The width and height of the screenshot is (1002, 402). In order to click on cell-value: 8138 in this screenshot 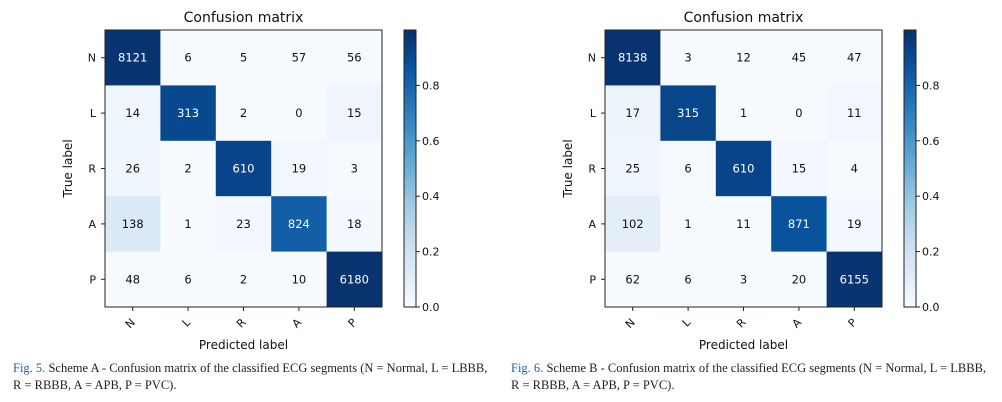, I will do `click(632, 58)`.